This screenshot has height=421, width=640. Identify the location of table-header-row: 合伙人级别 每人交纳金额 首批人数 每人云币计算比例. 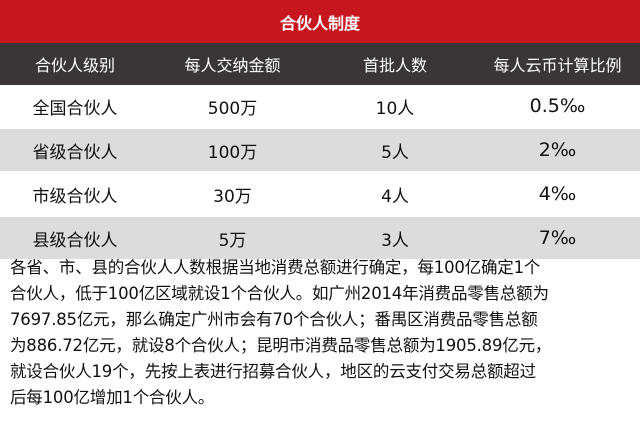
(320, 64).